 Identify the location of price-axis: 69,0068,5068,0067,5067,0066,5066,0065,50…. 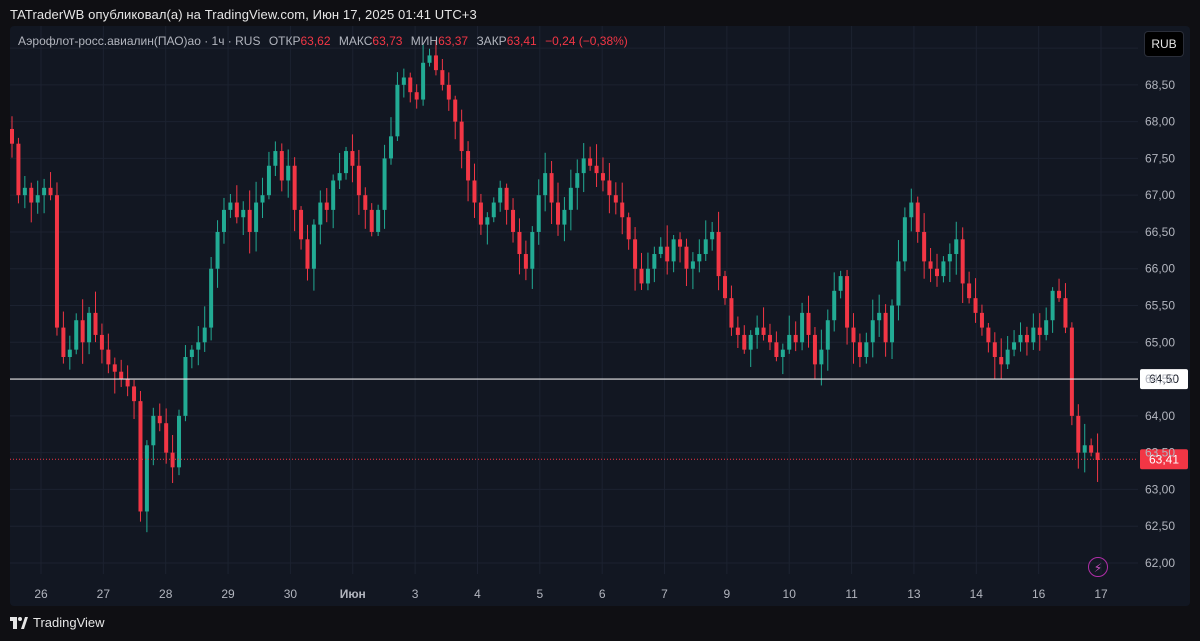
(1160, 305).